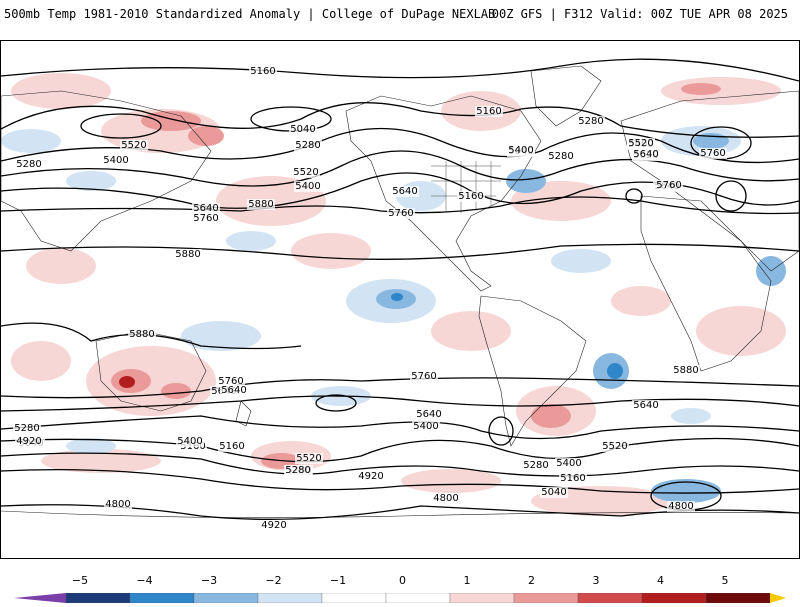 Image resolution: width=800 pixels, height=607 pixels. What do you see at coordinates (402, 580) in the screenshot?
I see `colorbar-tick-label: 0` at bounding box center [402, 580].